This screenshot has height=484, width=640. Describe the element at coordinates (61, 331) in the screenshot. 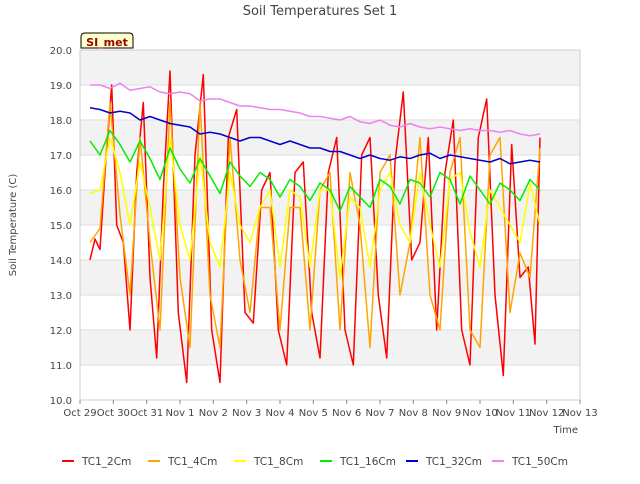

I see `y-tick-label: 12.0` at that location.